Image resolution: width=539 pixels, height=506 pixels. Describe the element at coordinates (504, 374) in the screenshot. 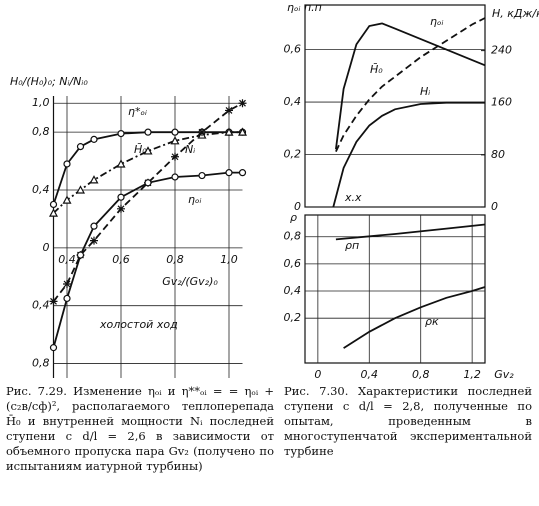

I see `x-axis-label: Gv₂` at that location.